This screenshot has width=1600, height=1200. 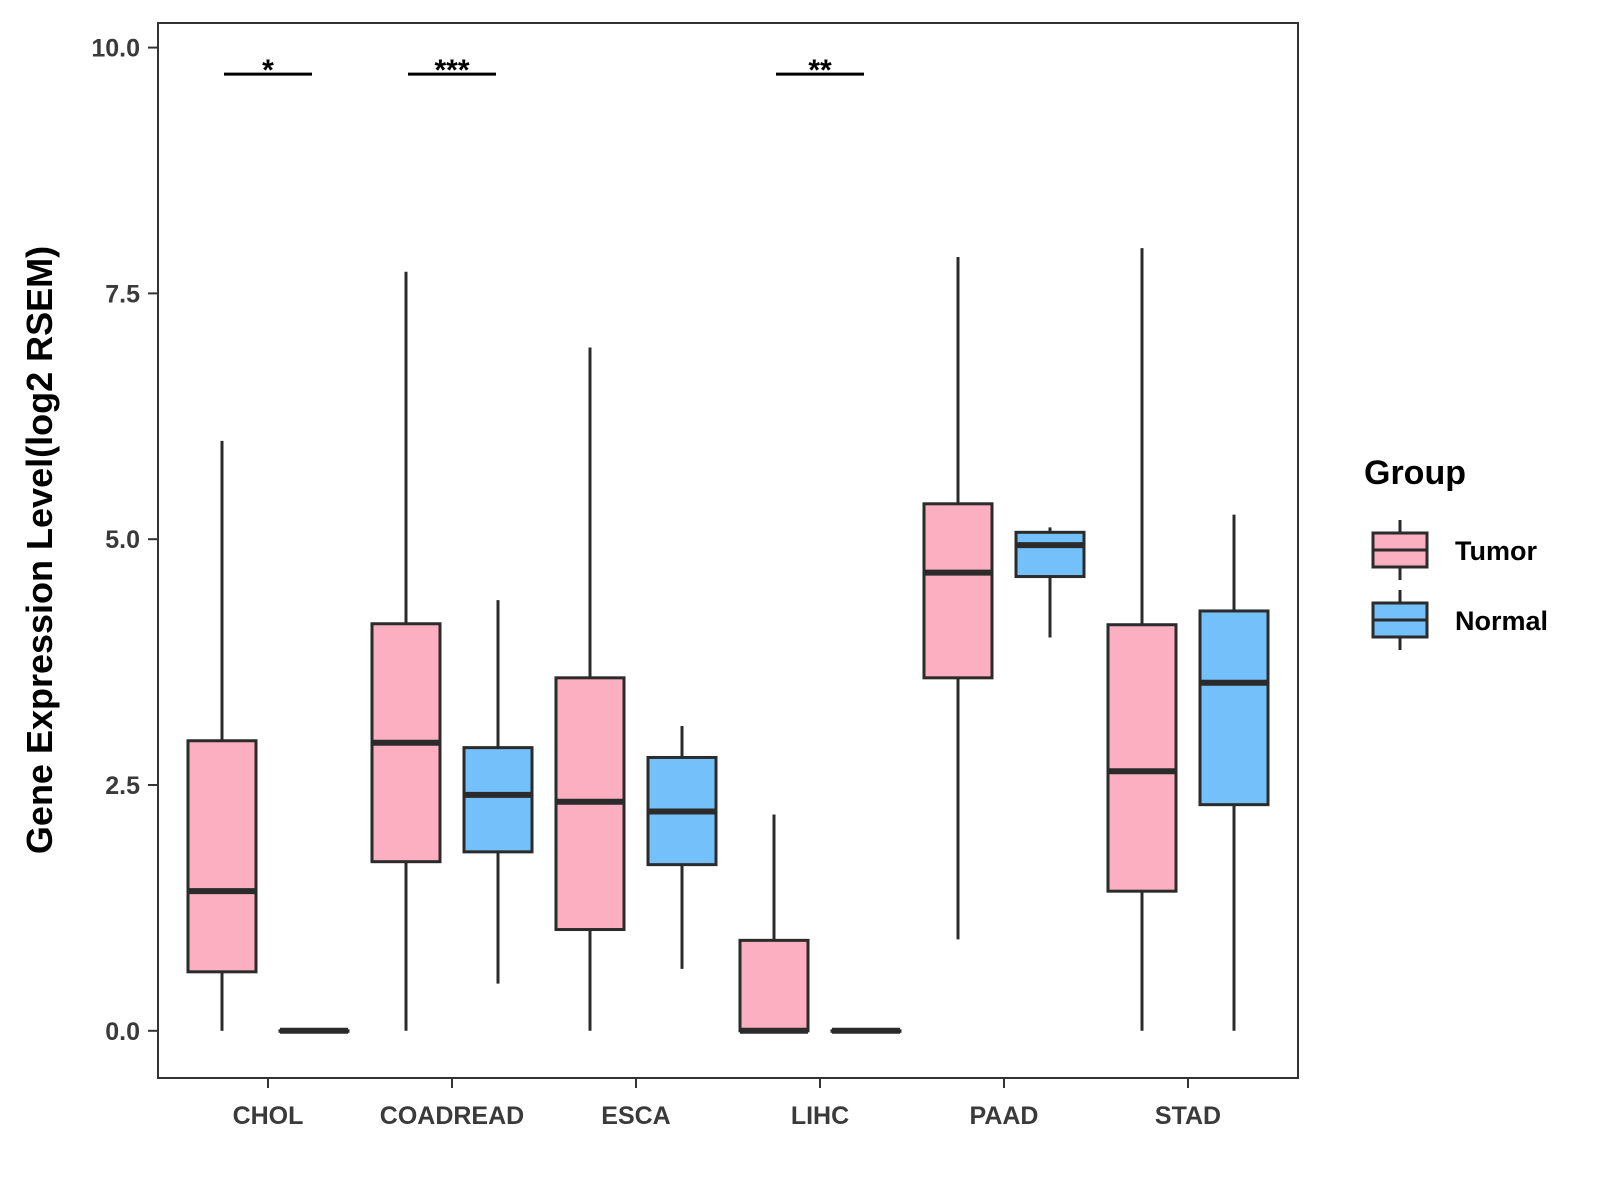 I want to click on box-body-tumor-lihc, so click(x=774, y=985).